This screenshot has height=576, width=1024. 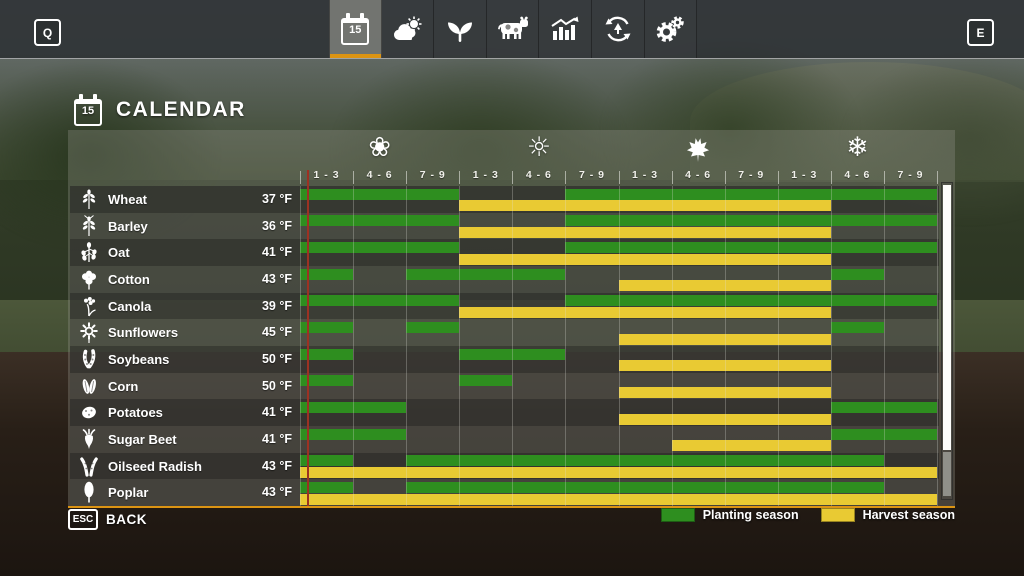 I want to click on scrollbar-track-lower, so click(x=947, y=474).